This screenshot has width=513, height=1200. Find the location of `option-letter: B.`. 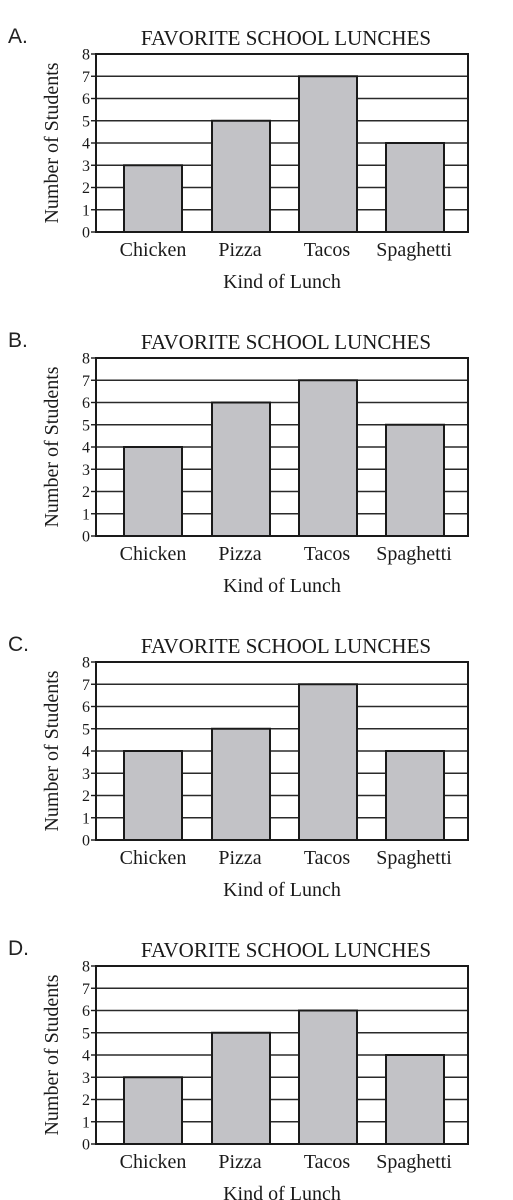

option-letter: B. is located at coordinates (18, 340).